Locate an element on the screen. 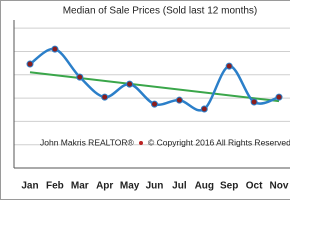 This screenshot has width=320, height=240. watermark: John Makris REALTOR® is located at coordinates (87, 142).